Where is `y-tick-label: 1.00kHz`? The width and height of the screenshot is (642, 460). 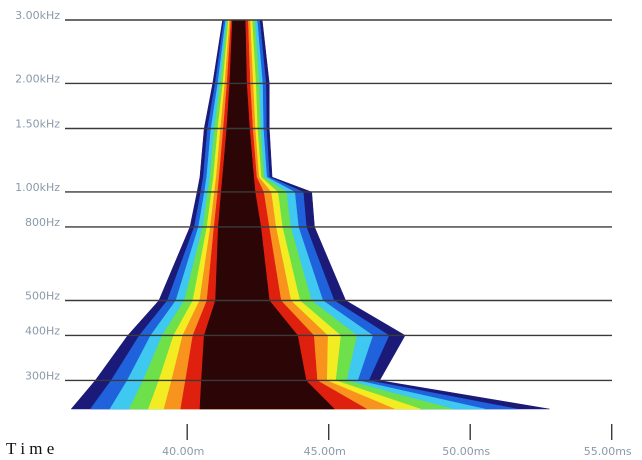 y-tick-label: 1.00kHz is located at coordinates (37, 187).